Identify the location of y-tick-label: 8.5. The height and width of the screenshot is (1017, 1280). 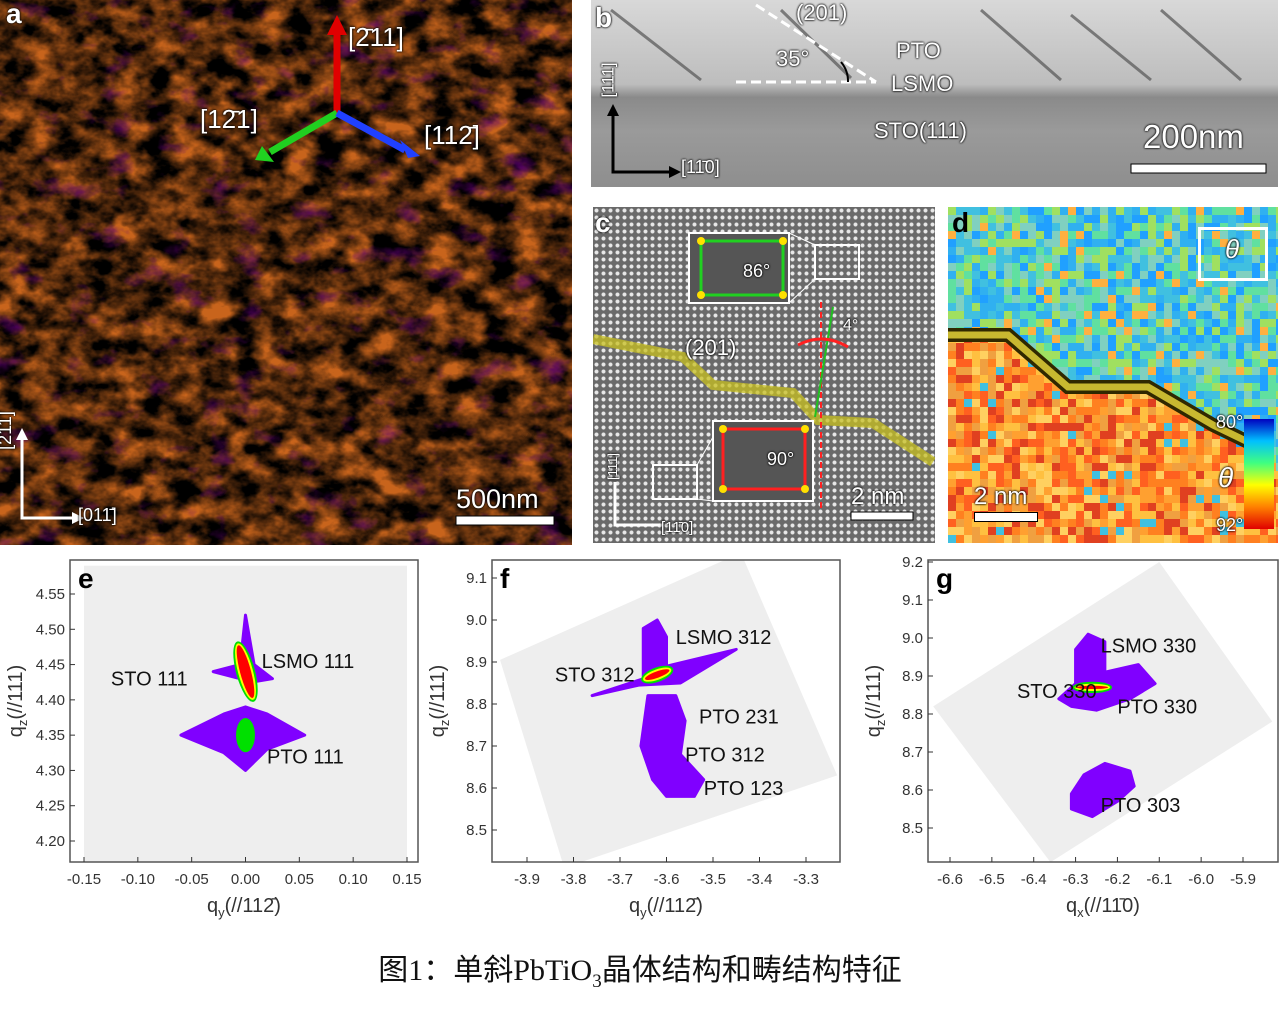
(912, 828).